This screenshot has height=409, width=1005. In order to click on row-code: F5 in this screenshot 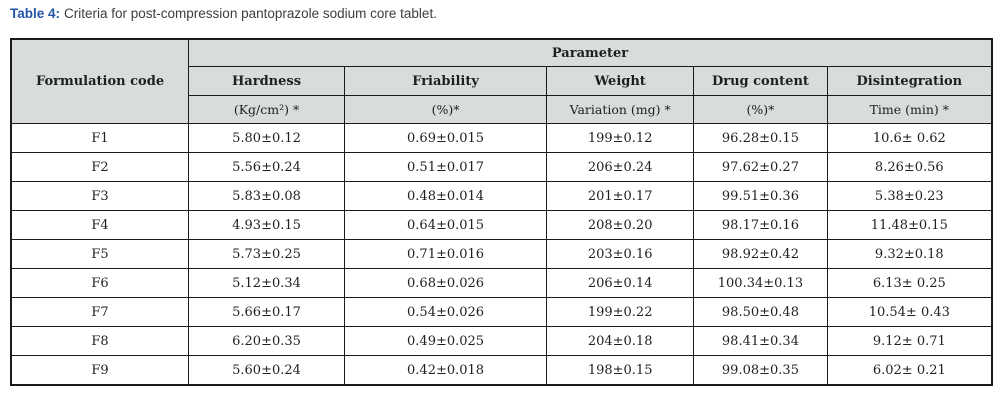, I will do `click(100, 254)`.